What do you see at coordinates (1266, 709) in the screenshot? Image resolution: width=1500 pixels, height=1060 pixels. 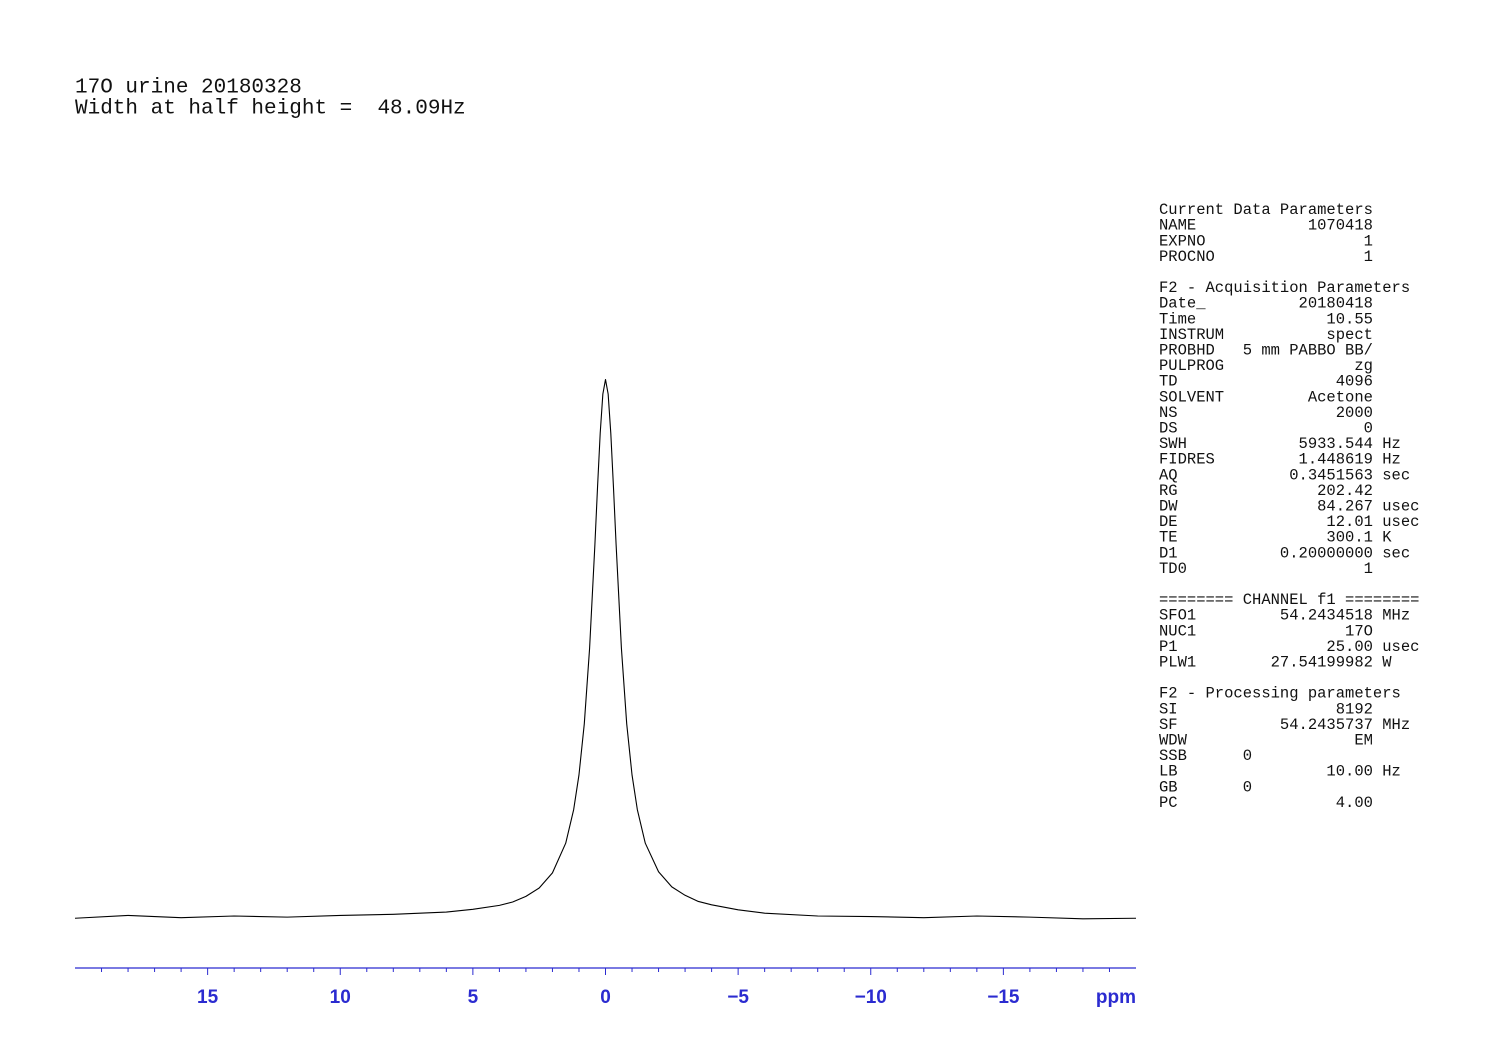 I see `parameter-row: SI 8192` at bounding box center [1266, 709].